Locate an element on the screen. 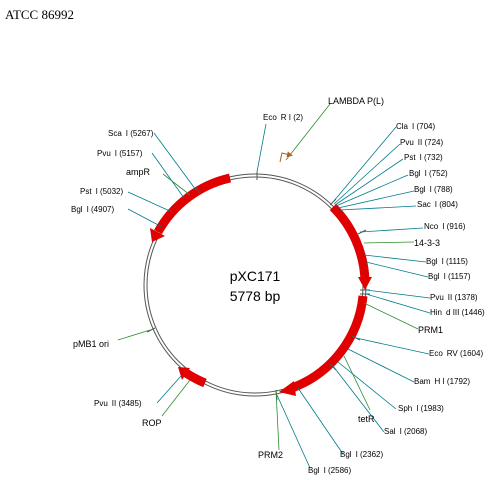 This screenshot has width=503, height=480. promoter-arrow-icon is located at coordinates (286, 157).